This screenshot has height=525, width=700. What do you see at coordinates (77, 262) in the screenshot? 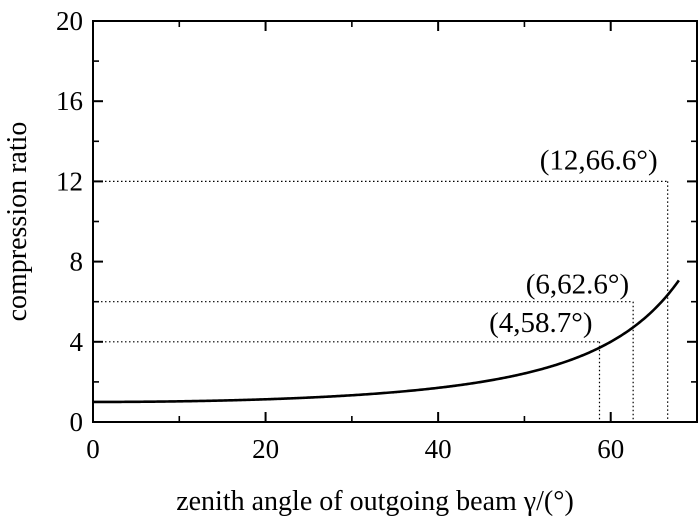
I see `y-tick-label: 8` at bounding box center [77, 262].